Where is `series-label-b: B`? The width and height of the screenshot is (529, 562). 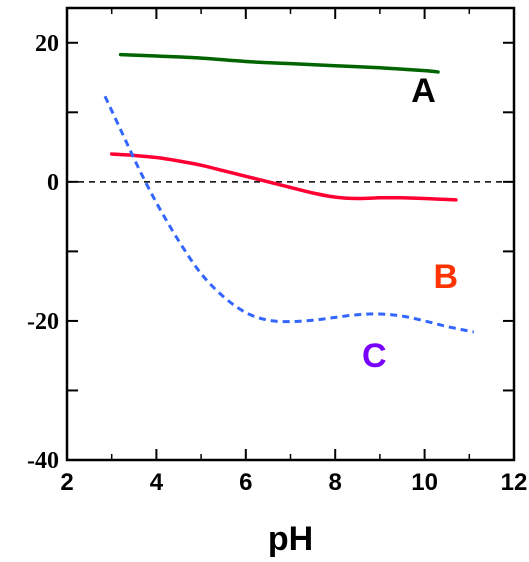 series-label-b: B is located at coordinates (446, 277).